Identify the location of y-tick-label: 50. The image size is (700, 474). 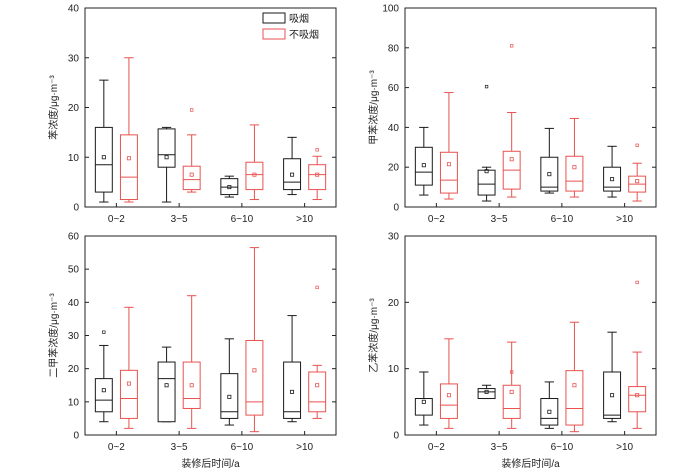
(74, 270).